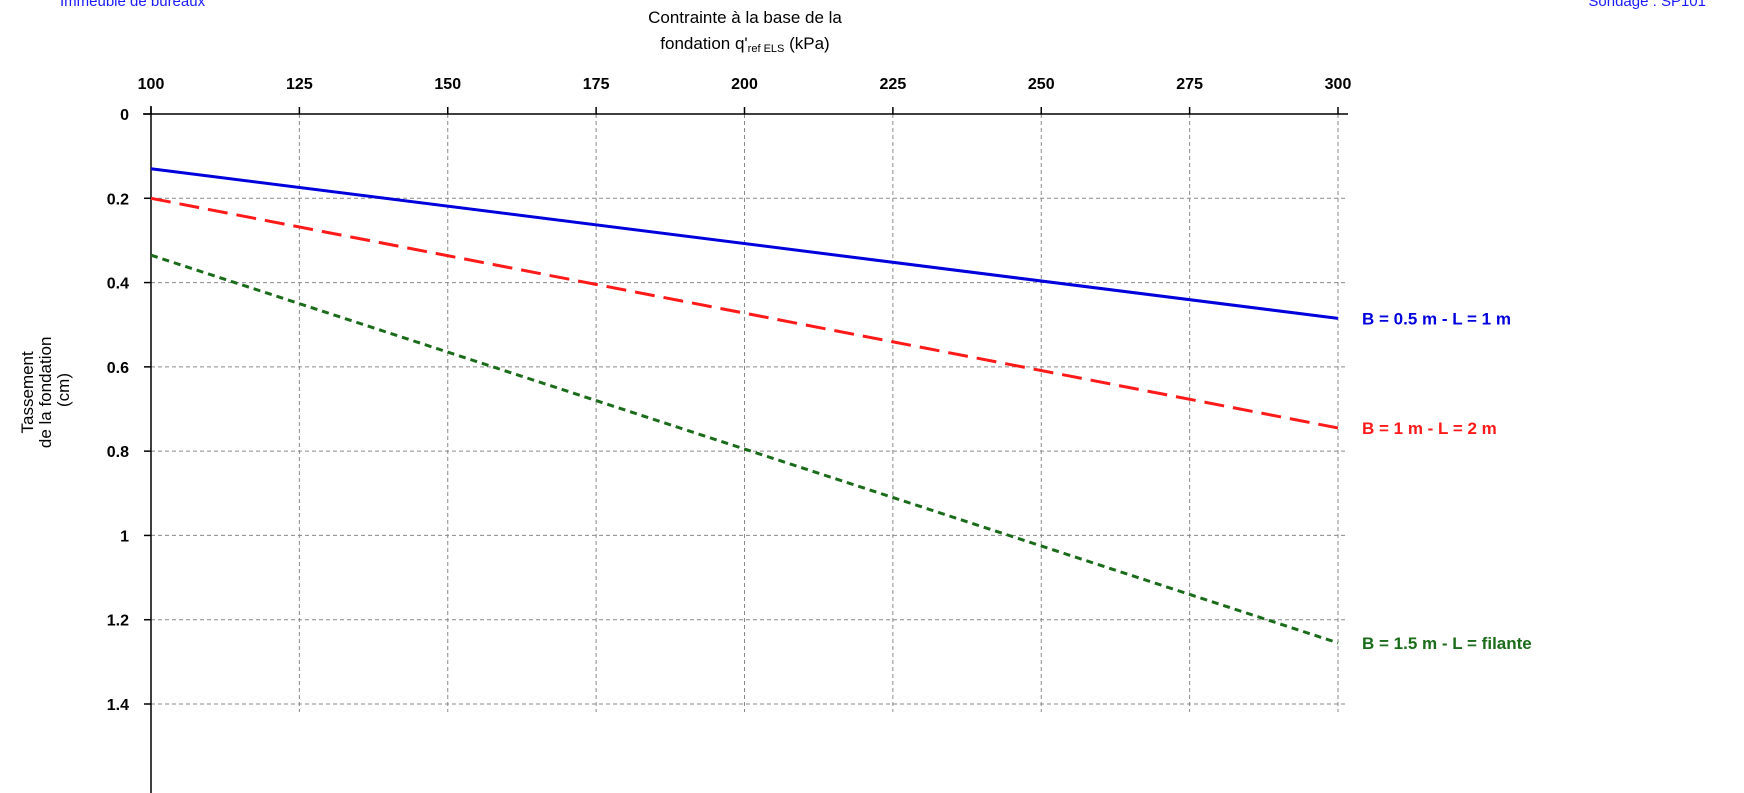 Image resolution: width=1744 pixels, height=793 pixels. Describe the element at coordinates (118, 199) in the screenshot. I see `y-tick-label-1: 0.2` at that location.